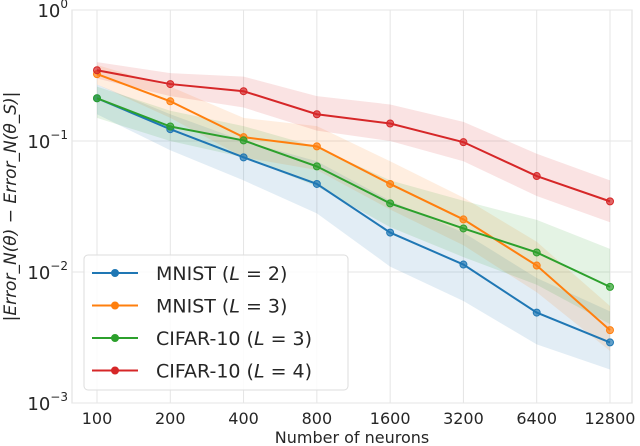 Image resolution: width=640 pixels, height=446 pixels. I want to click on y-tick-label: 10⁻³, so click(47, 402).